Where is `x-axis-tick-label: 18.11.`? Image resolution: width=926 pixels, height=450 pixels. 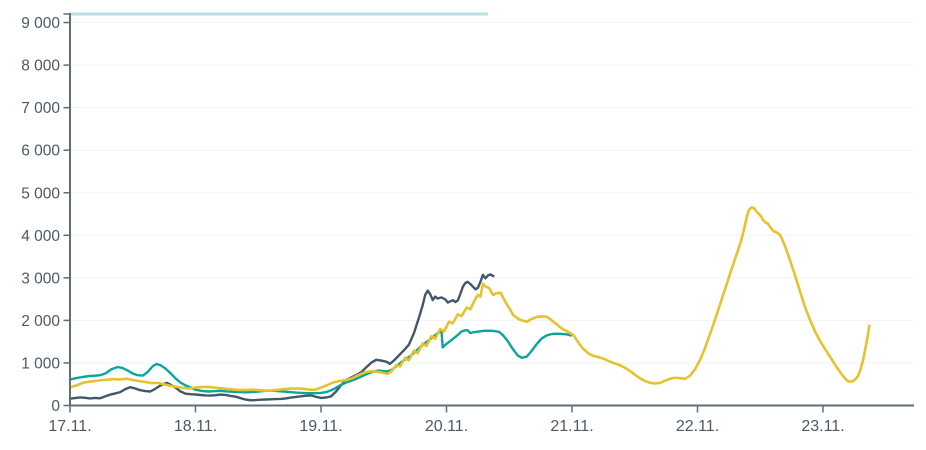 x-axis-tick-label: 18.11. is located at coordinates (195, 426).